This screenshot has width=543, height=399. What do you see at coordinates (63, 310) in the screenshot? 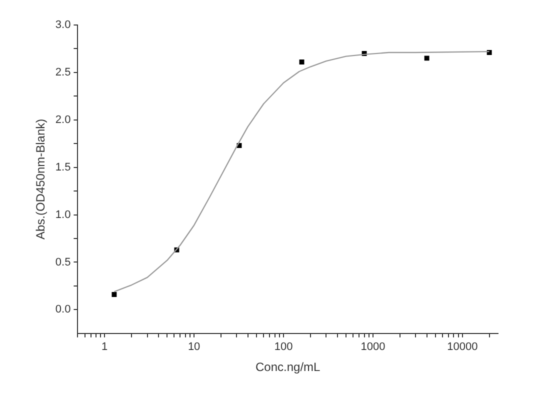
I see `y-tick-label: 0.0` at bounding box center [63, 310].